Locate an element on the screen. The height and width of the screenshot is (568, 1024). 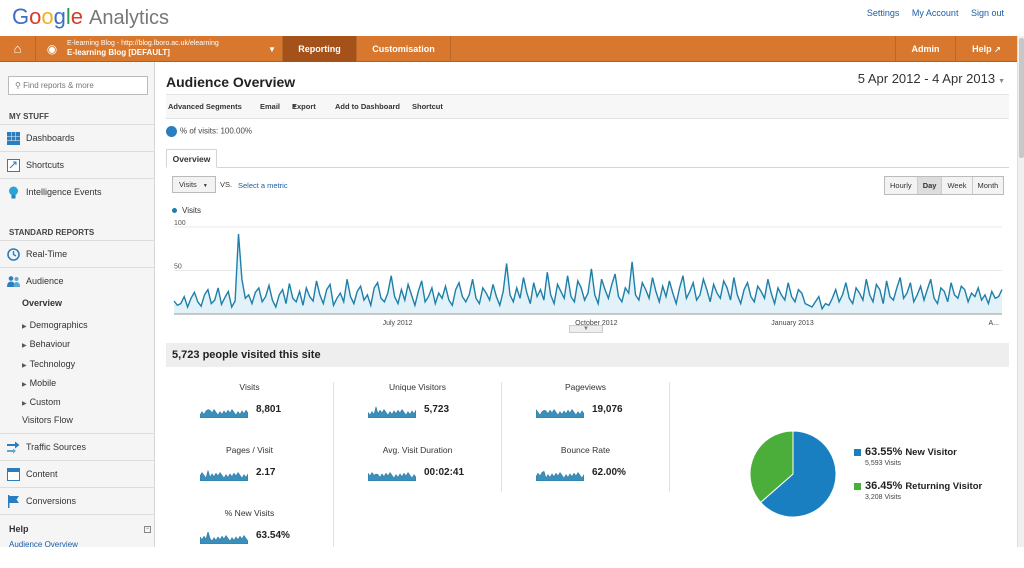
pie-slice-returning-visitor is located at coordinates (771, 467).